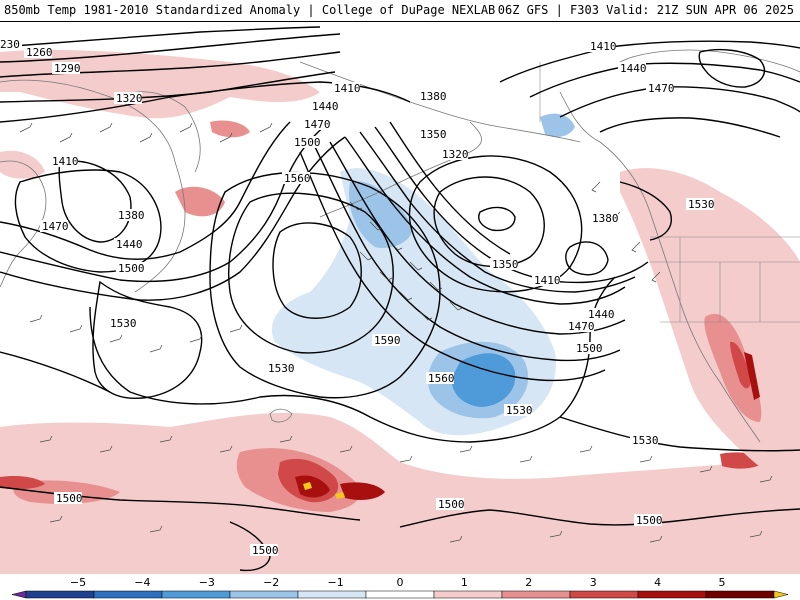 The width and height of the screenshot is (800, 600). I want to click on contour-label: 1260, so click(39, 52).